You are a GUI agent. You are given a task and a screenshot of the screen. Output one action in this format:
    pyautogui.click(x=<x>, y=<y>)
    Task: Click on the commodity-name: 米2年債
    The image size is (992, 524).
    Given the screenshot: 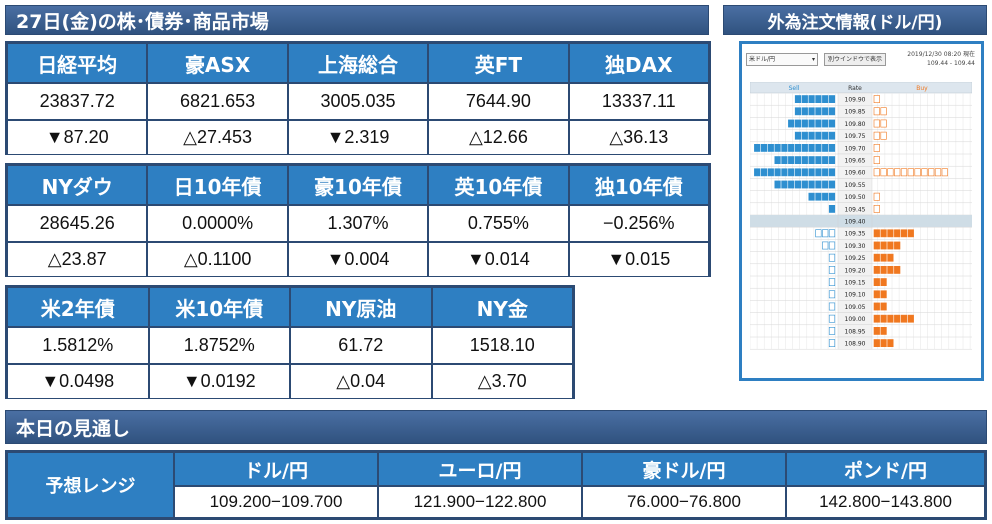 What is the action you would take?
    pyautogui.click(x=78, y=307)
    